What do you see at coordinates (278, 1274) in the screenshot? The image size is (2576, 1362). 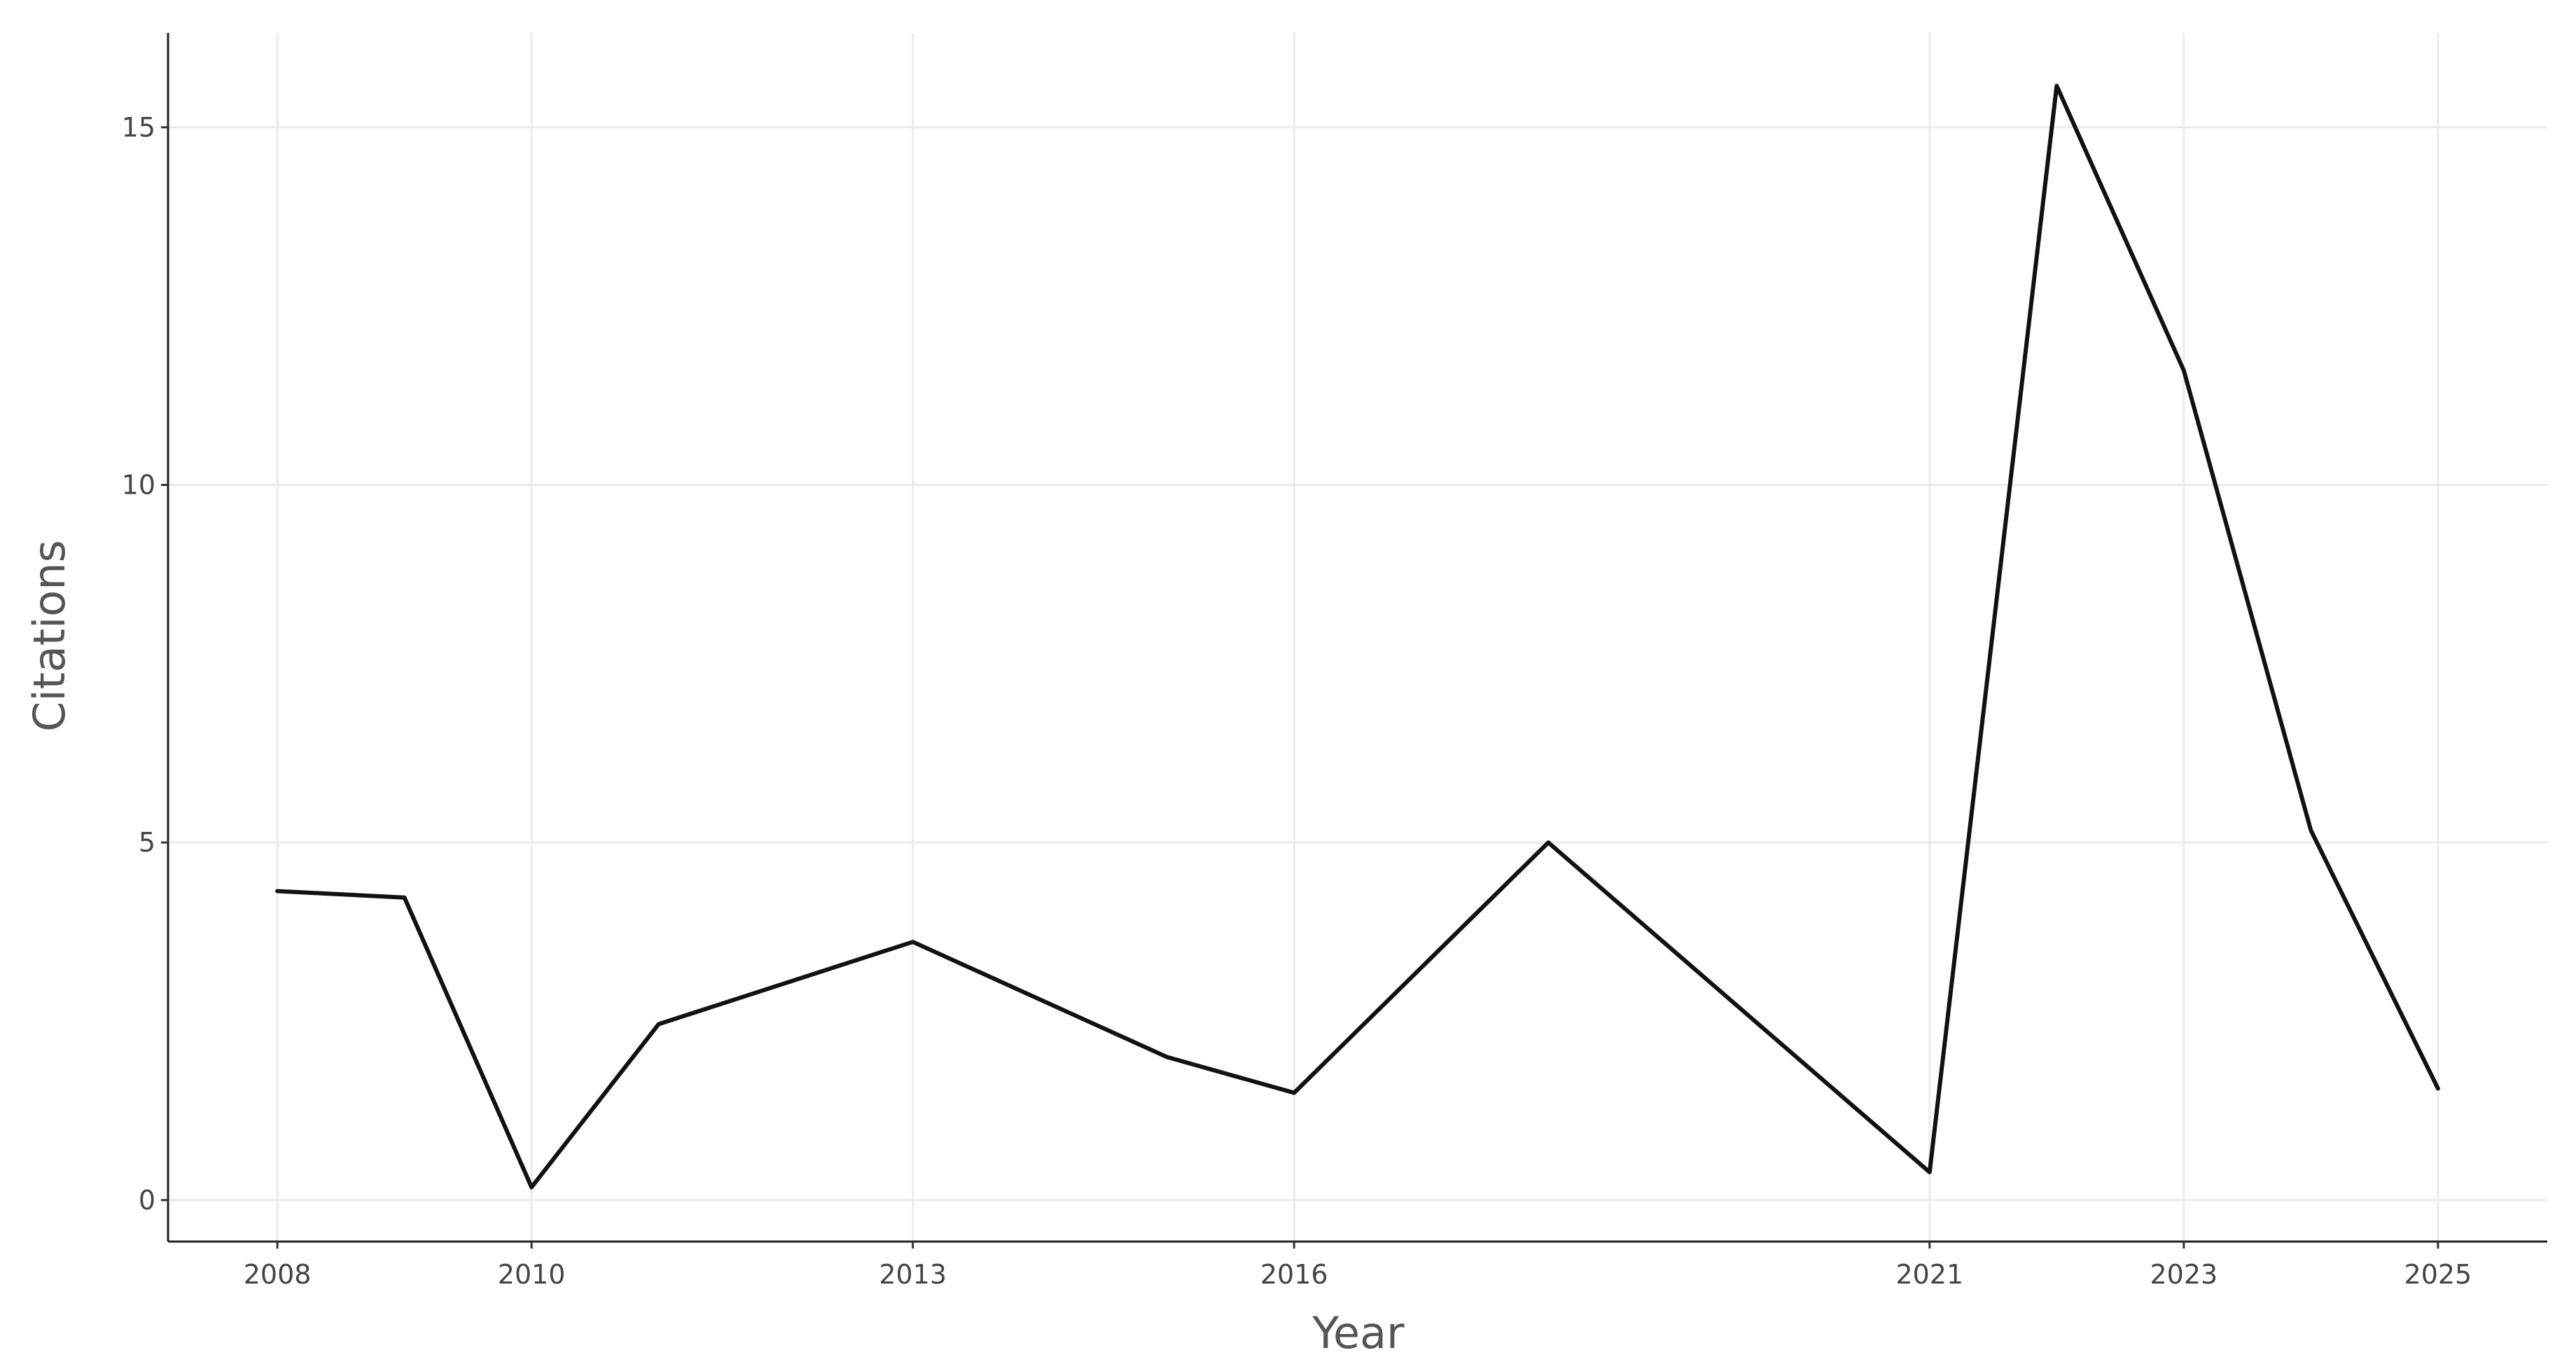 I see `x-tick-label: 2008` at bounding box center [278, 1274].